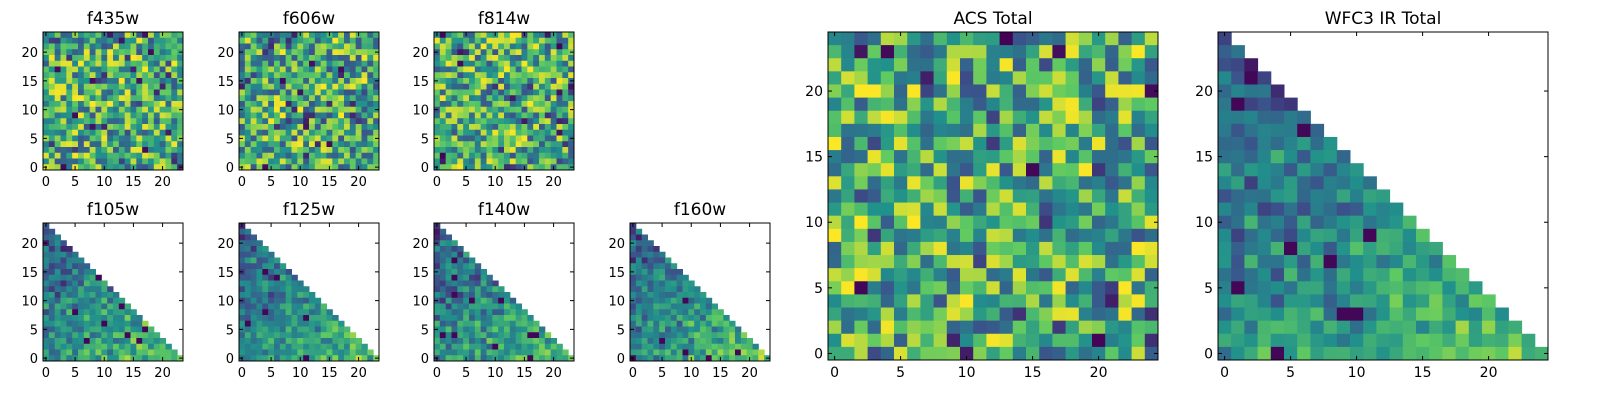  I want to click on panel-title: f125w, so click(309, 210).